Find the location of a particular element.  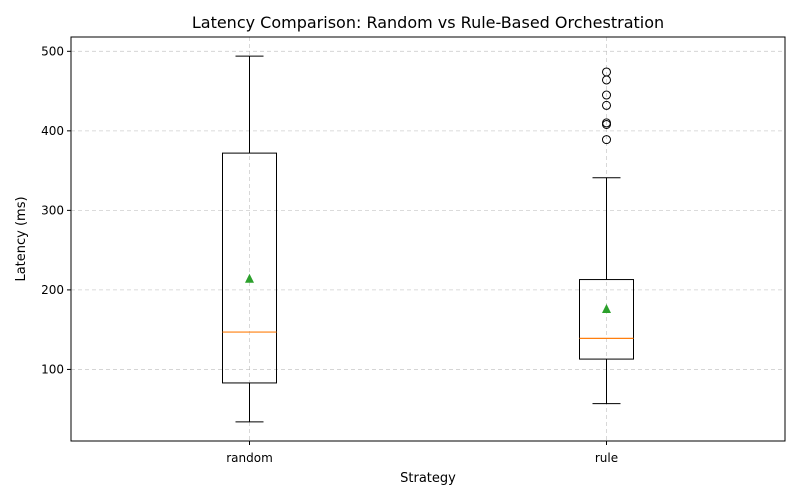

y-tick-label: 400 is located at coordinates (52, 131).